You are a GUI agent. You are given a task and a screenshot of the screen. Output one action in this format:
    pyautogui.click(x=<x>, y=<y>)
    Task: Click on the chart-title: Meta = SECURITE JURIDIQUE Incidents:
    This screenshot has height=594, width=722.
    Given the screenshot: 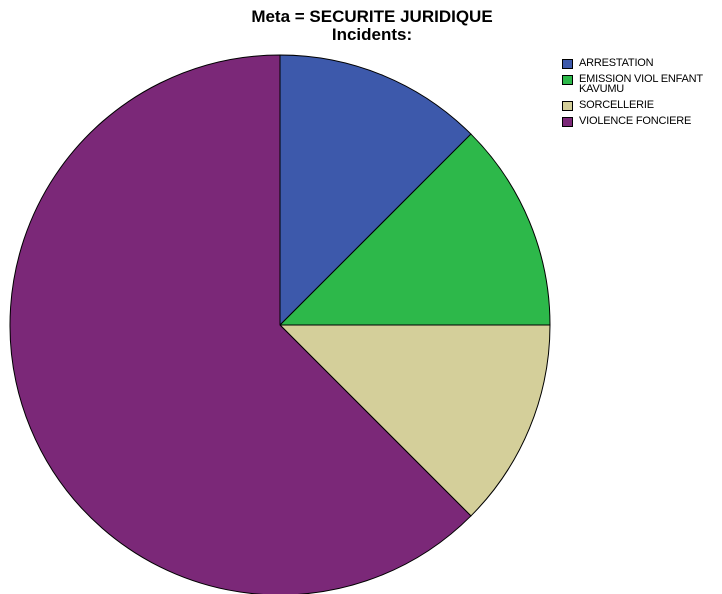 What is the action you would take?
    pyautogui.click(x=372, y=26)
    